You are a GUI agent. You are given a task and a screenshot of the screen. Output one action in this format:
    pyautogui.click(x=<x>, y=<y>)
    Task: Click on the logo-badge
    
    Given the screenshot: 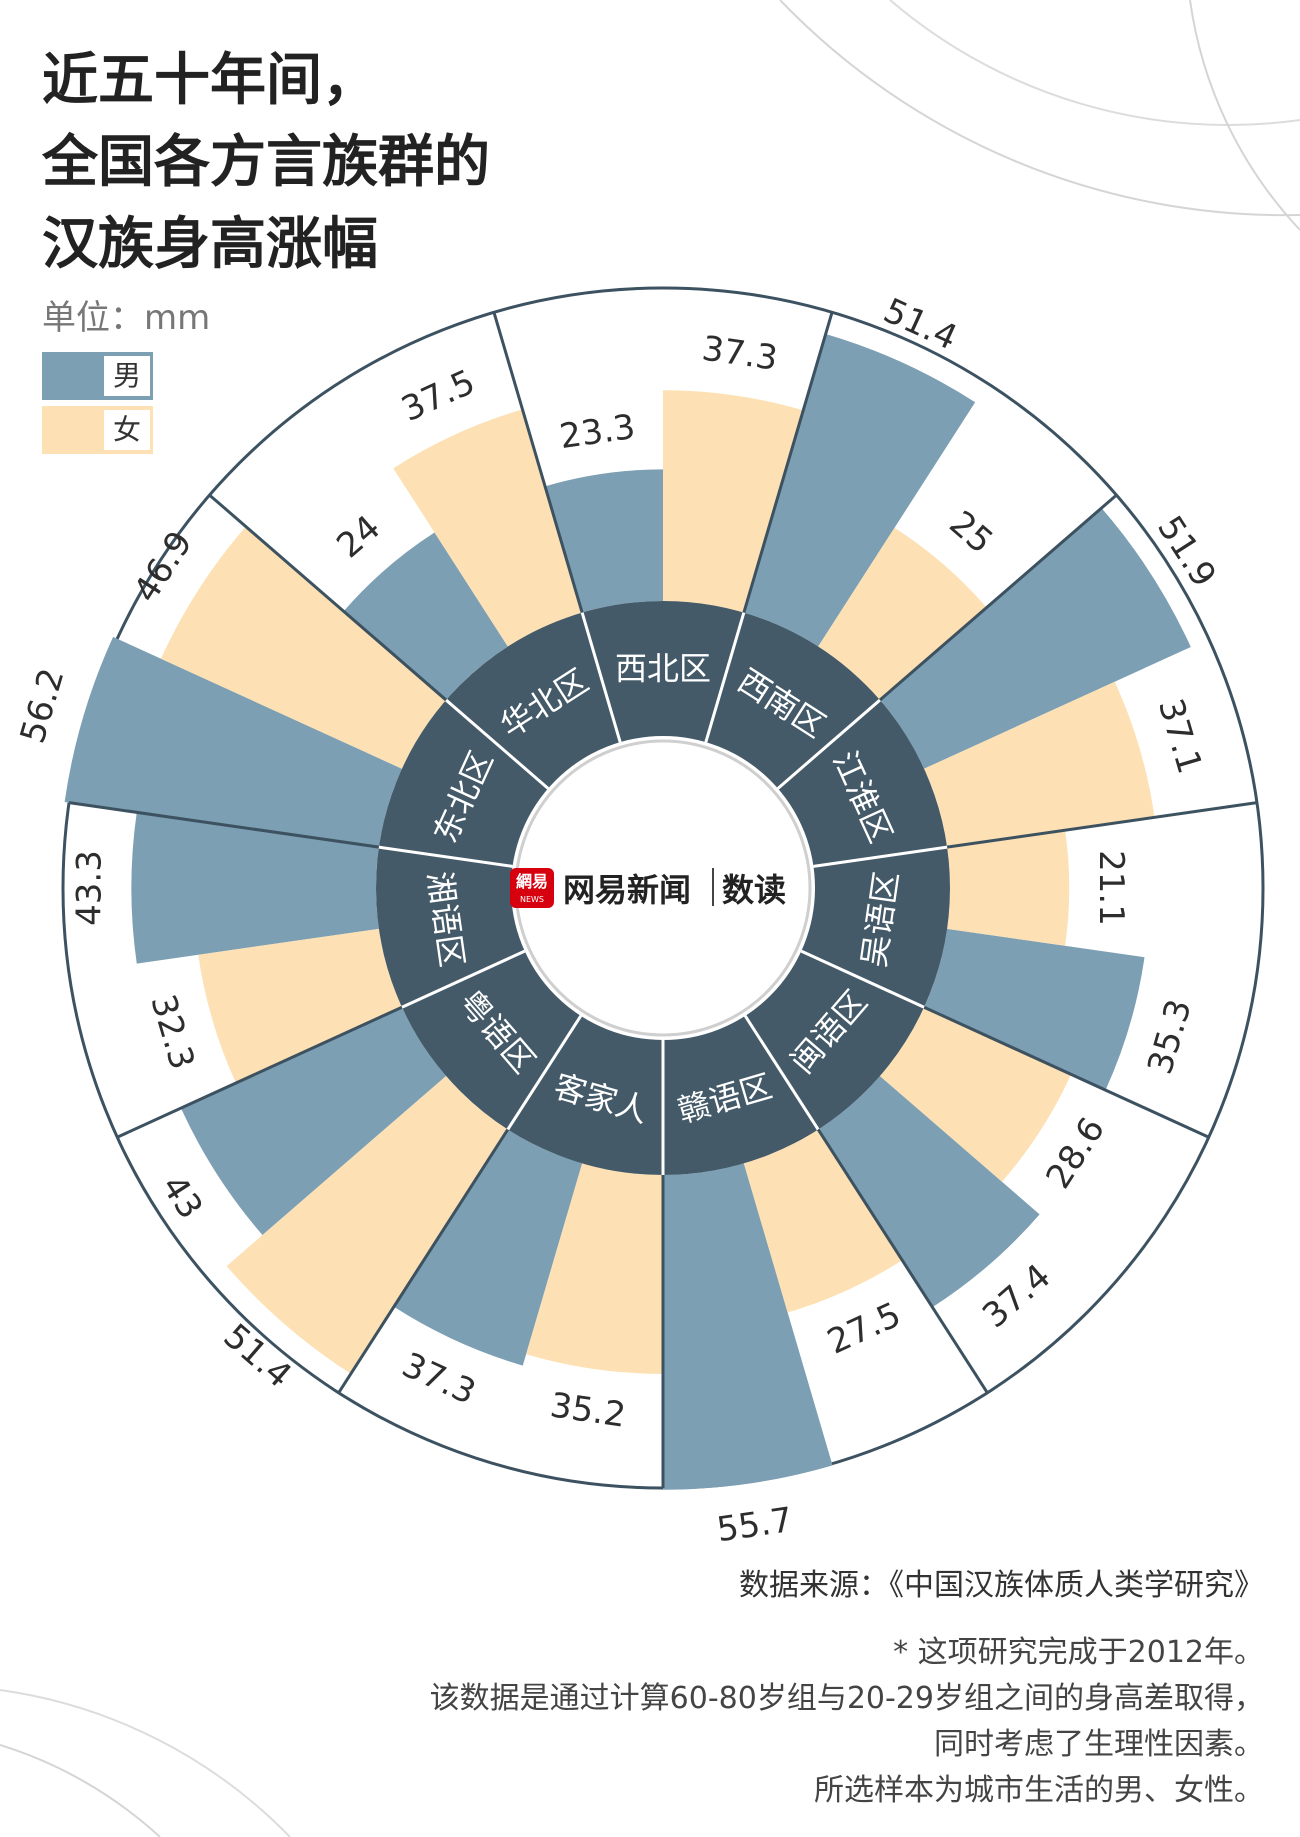 What is the action you would take?
    pyautogui.click(x=532, y=888)
    